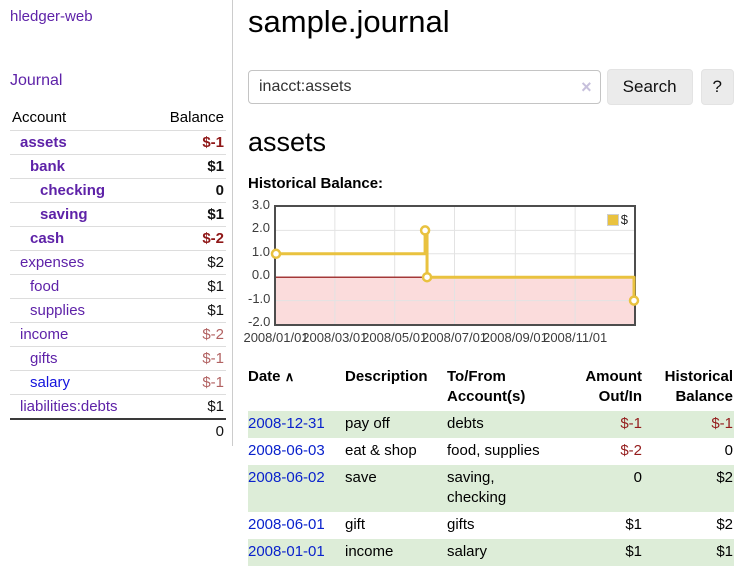 Image resolution: width=742 pixels, height=582 pixels. What do you see at coordinates (316, 183) in the screenshot?
I see `chart-heading: Historical Balance:` at bounding box center [316, 183].